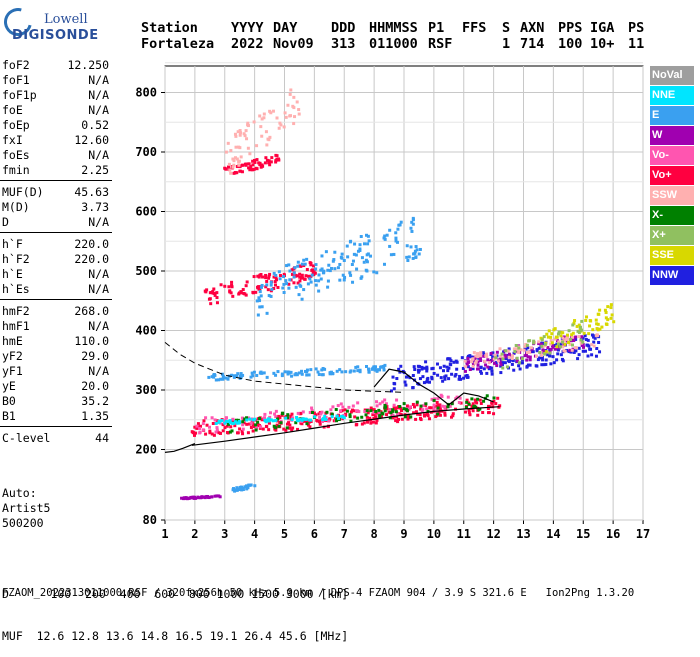 The width and height of the screenshot is (700, 657). Describe the element at coordinates (95, 170) in the screenshot. I see `param-value: 2.25` at that location.